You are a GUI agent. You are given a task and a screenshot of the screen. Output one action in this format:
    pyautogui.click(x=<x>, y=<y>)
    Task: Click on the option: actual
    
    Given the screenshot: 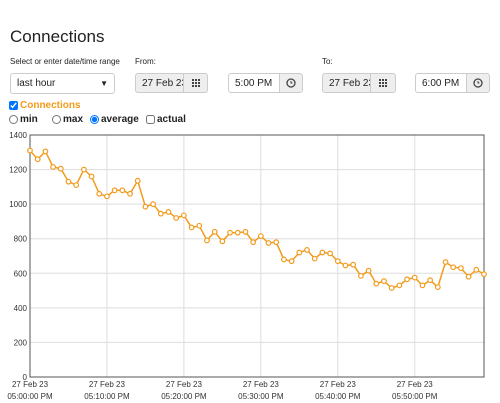 What is the action you would take?
    pyautogui.click(x=166, y=119)
    